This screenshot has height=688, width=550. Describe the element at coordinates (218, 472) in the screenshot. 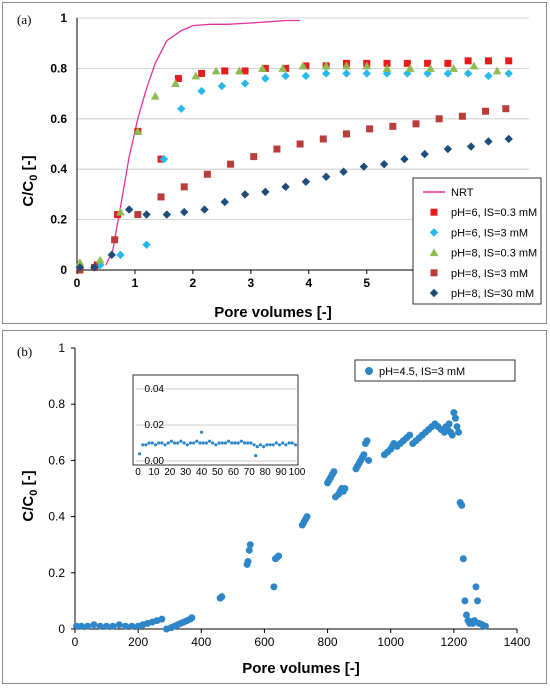

I see `inset-x-tick-label: 50` at that location.